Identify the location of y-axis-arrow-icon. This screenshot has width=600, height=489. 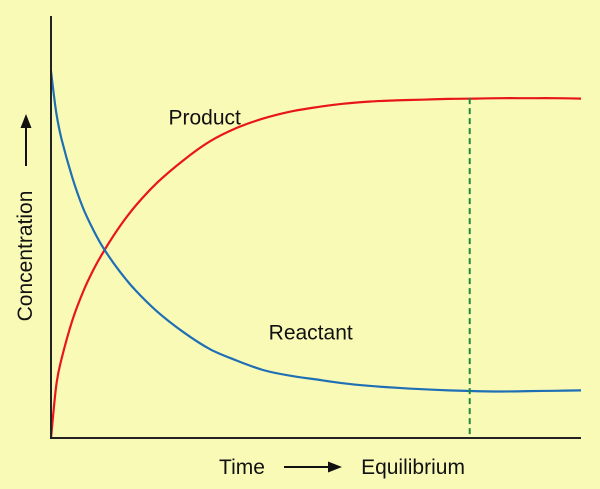
(26, 140).